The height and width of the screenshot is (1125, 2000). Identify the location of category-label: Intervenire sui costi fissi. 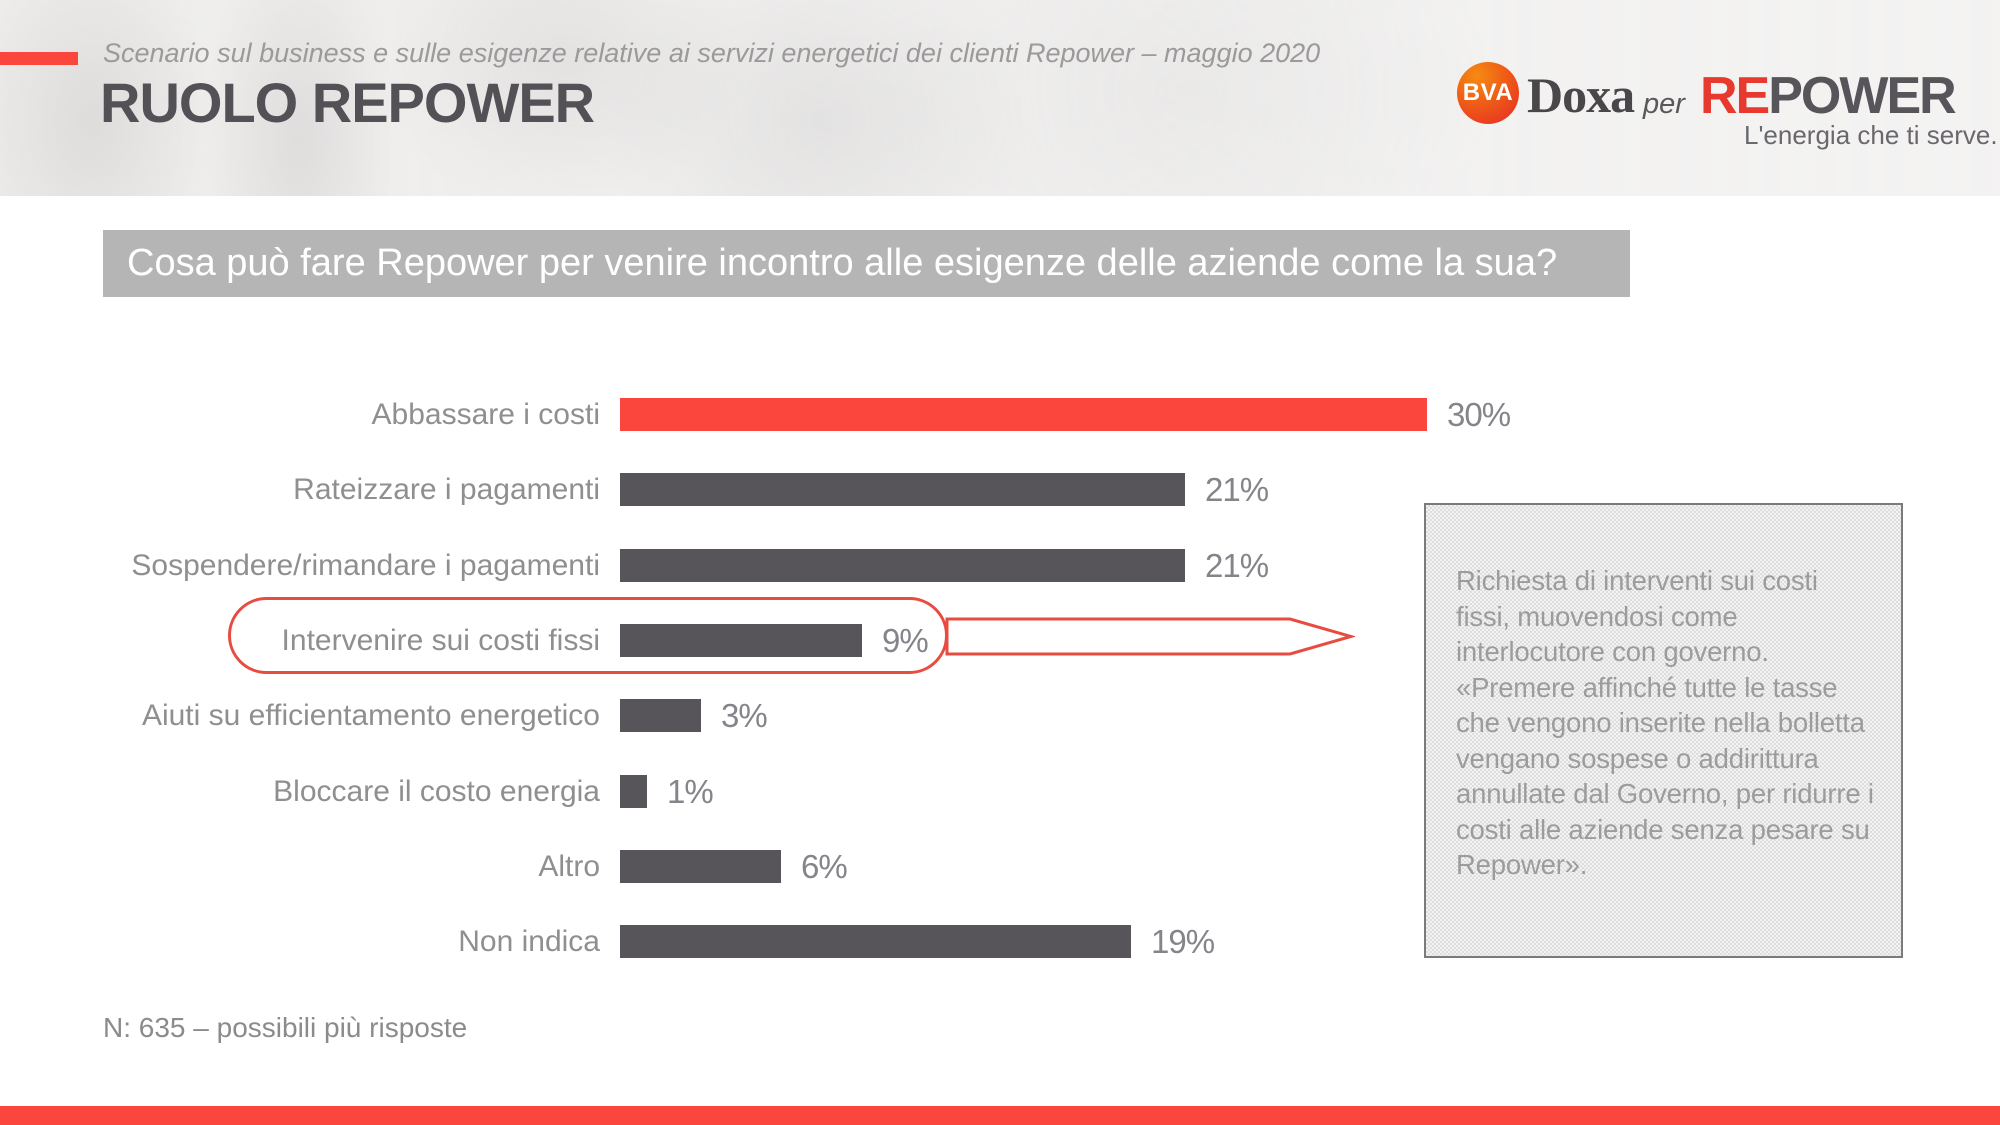
(440, 640).